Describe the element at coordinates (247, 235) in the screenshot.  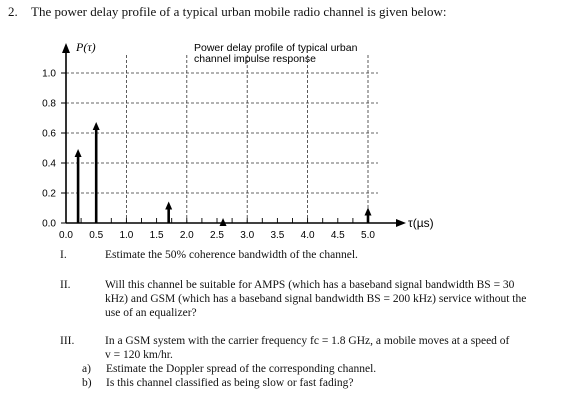
I see `x-tick-label-6: 3.0` at that location.